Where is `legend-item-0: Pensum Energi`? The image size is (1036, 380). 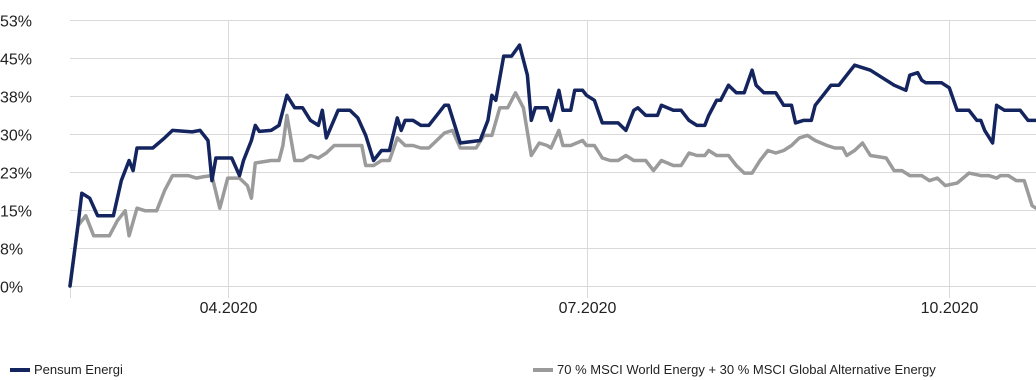 legend-item-0: Pensum Energi is located at coordinates (66, 369).